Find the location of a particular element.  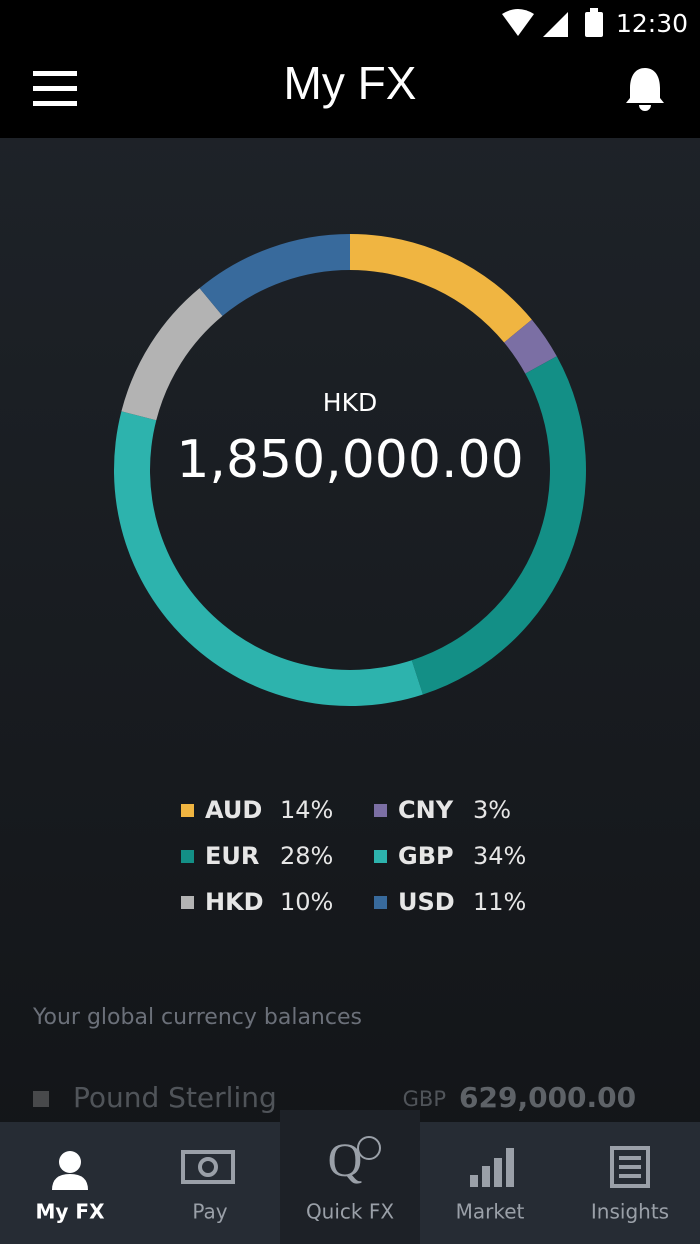

balance-row: Pound Sterling GBP 629,000.00 is located at coordinates (334, 1097).